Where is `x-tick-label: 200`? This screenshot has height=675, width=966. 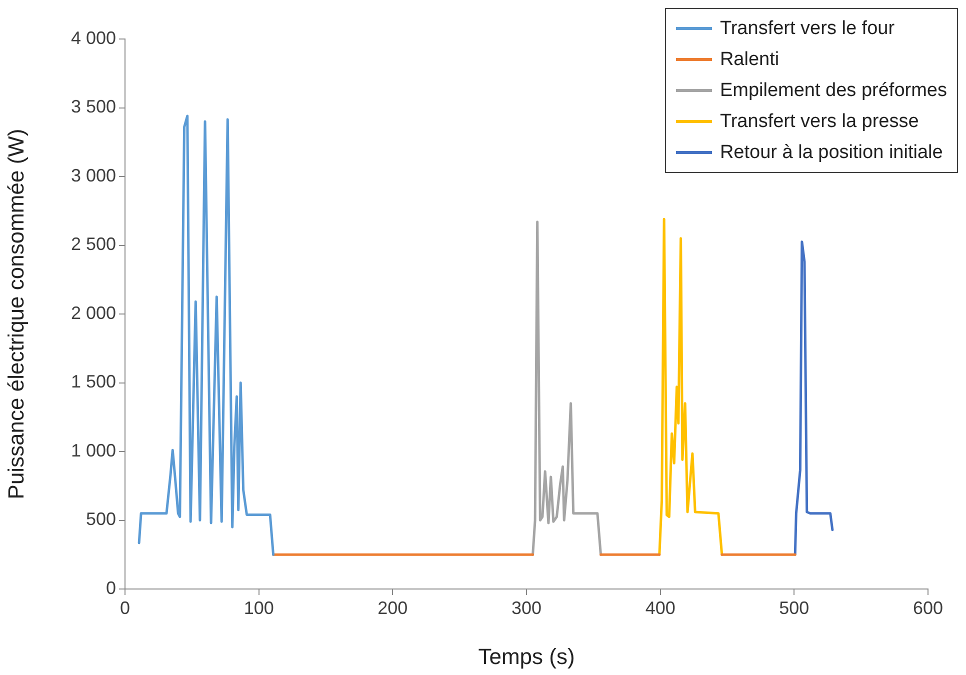
x-tick-label: 200 is located at coordinates (393, 608).